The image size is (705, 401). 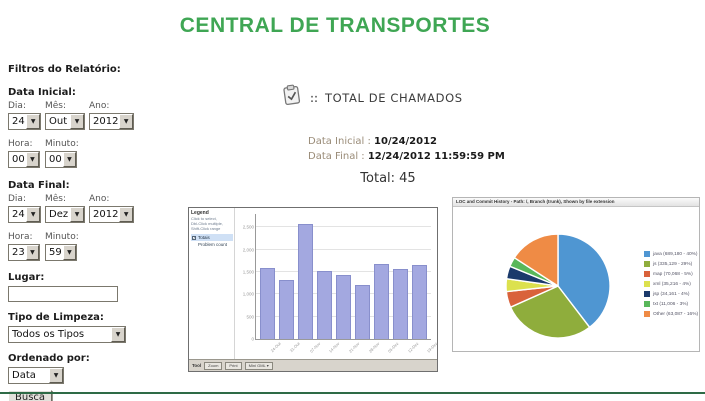 What do you see at coordinates (18, 214) in the screenshot?
I see `data-final-dia-value: 24` at bounding box center [18, 214].